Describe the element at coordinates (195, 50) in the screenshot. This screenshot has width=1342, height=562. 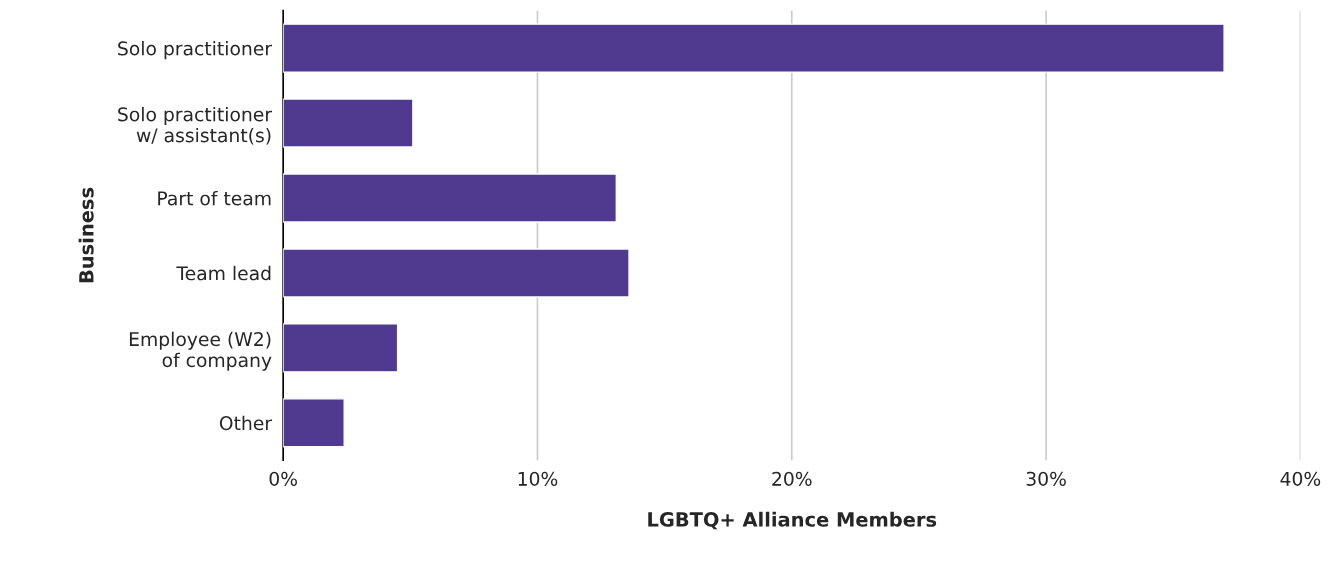
I see `y-tick-label: Solo practitioner` at that location.